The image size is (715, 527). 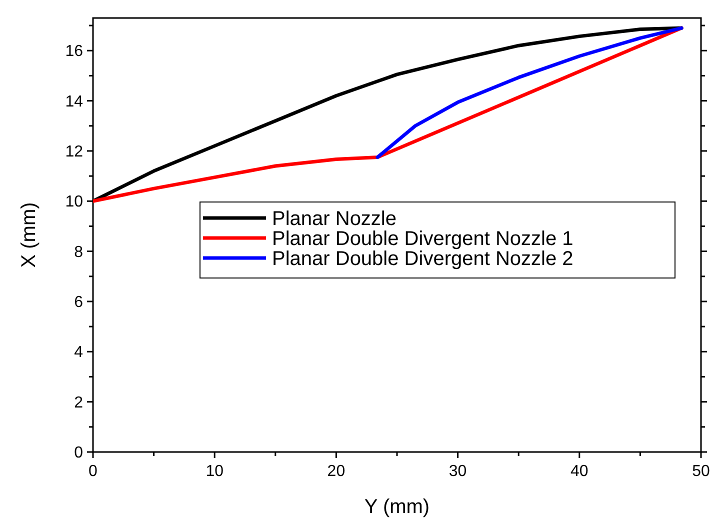 I want to click on y-tick-label: 8, so click(x=79, y=252).